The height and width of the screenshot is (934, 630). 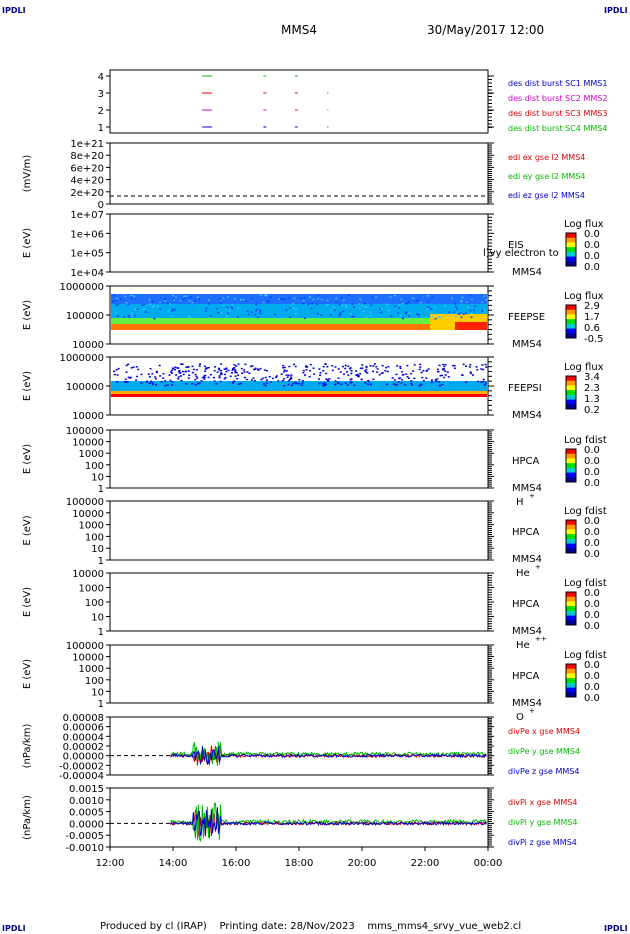 What do you see at coordinates (88, 658) in the screenshot?
I see `y-tick-label: 10000` at bounding box center [88, 658].